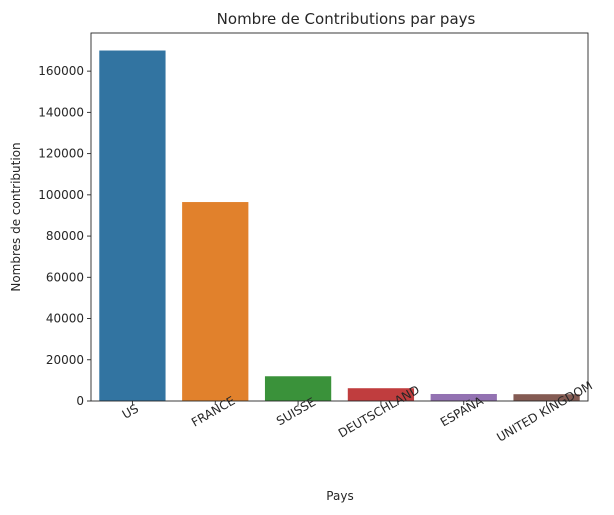  Describe the element at coordinates (463, 397) in the screenshot. I see `bar-españa` at that location.